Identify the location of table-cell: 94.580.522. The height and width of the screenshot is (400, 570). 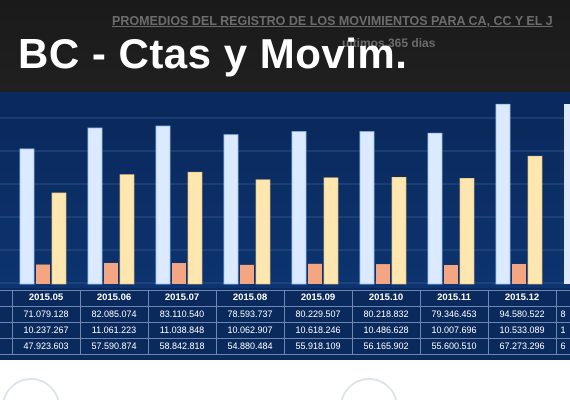
(522, 314).